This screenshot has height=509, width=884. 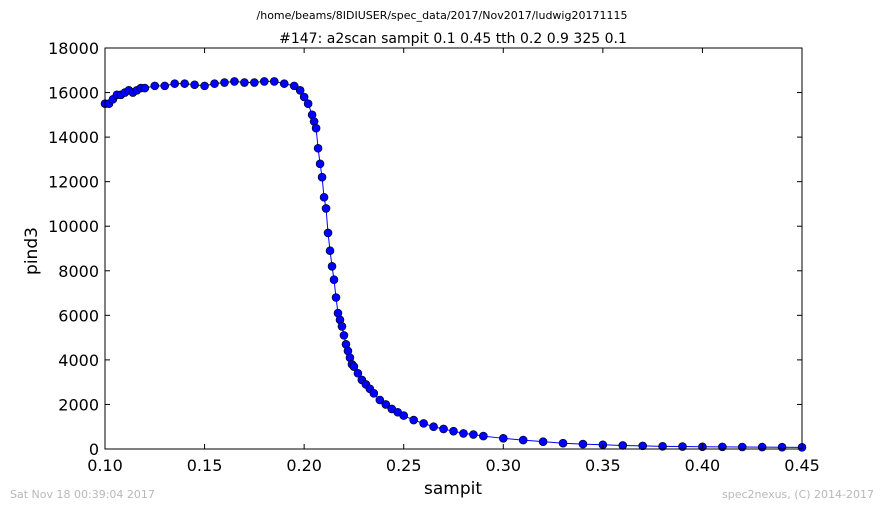 I want to click on footer-timestamp: Sat Nov 18 00:39:04 2017, so click(x=82, y=494).